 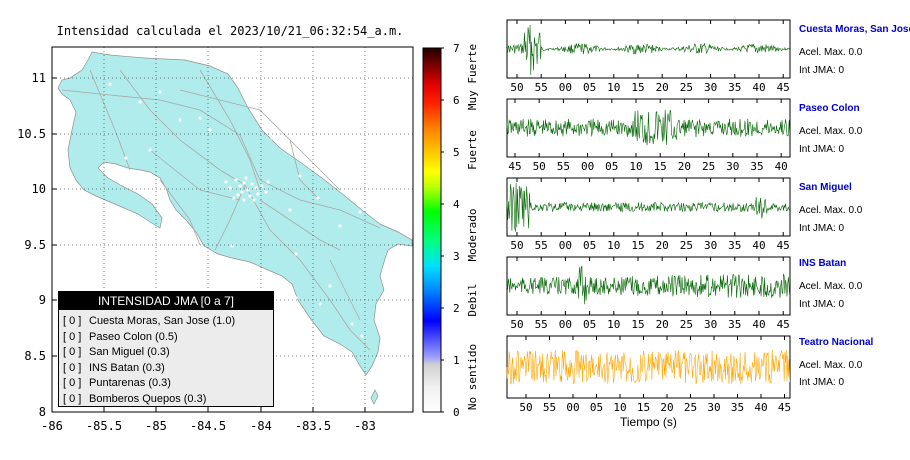 I want to click on legend-label: Puntarenas (0.3), so click(x=130, y=383).